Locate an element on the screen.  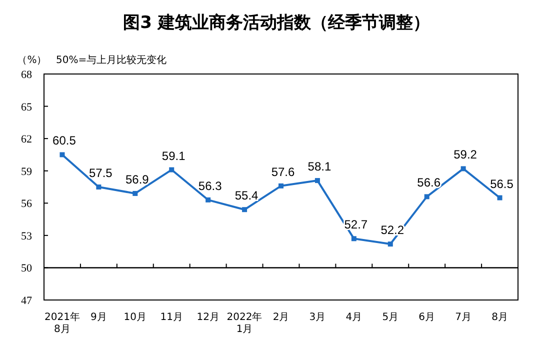
data-label: 56.5 is located at coordinates (502, 183).